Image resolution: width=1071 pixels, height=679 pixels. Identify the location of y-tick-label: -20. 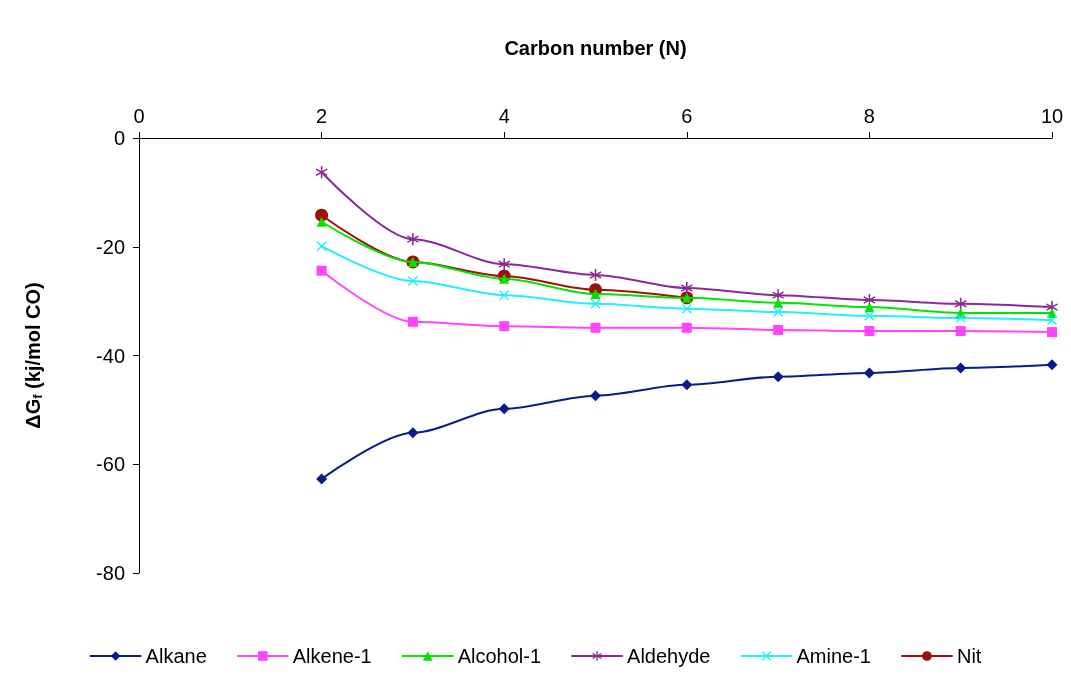
(110, 246).